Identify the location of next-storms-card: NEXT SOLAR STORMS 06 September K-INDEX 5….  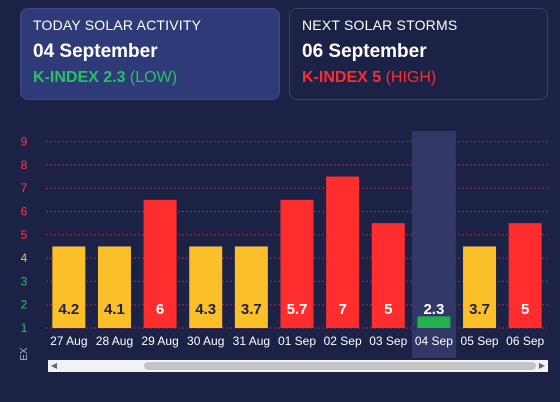
(418, 54).